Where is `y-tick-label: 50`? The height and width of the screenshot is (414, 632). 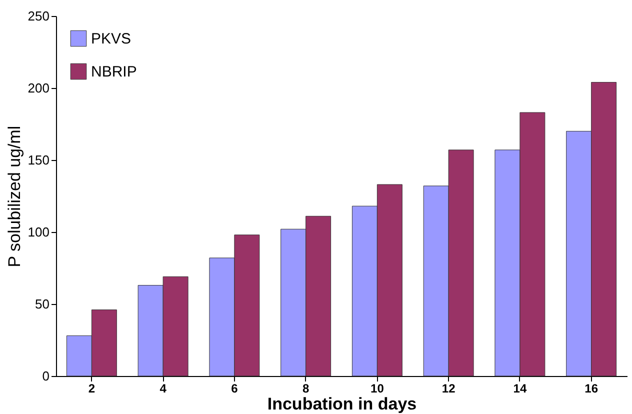 y-tick-label: 50 is located at coordinates (42, 304).